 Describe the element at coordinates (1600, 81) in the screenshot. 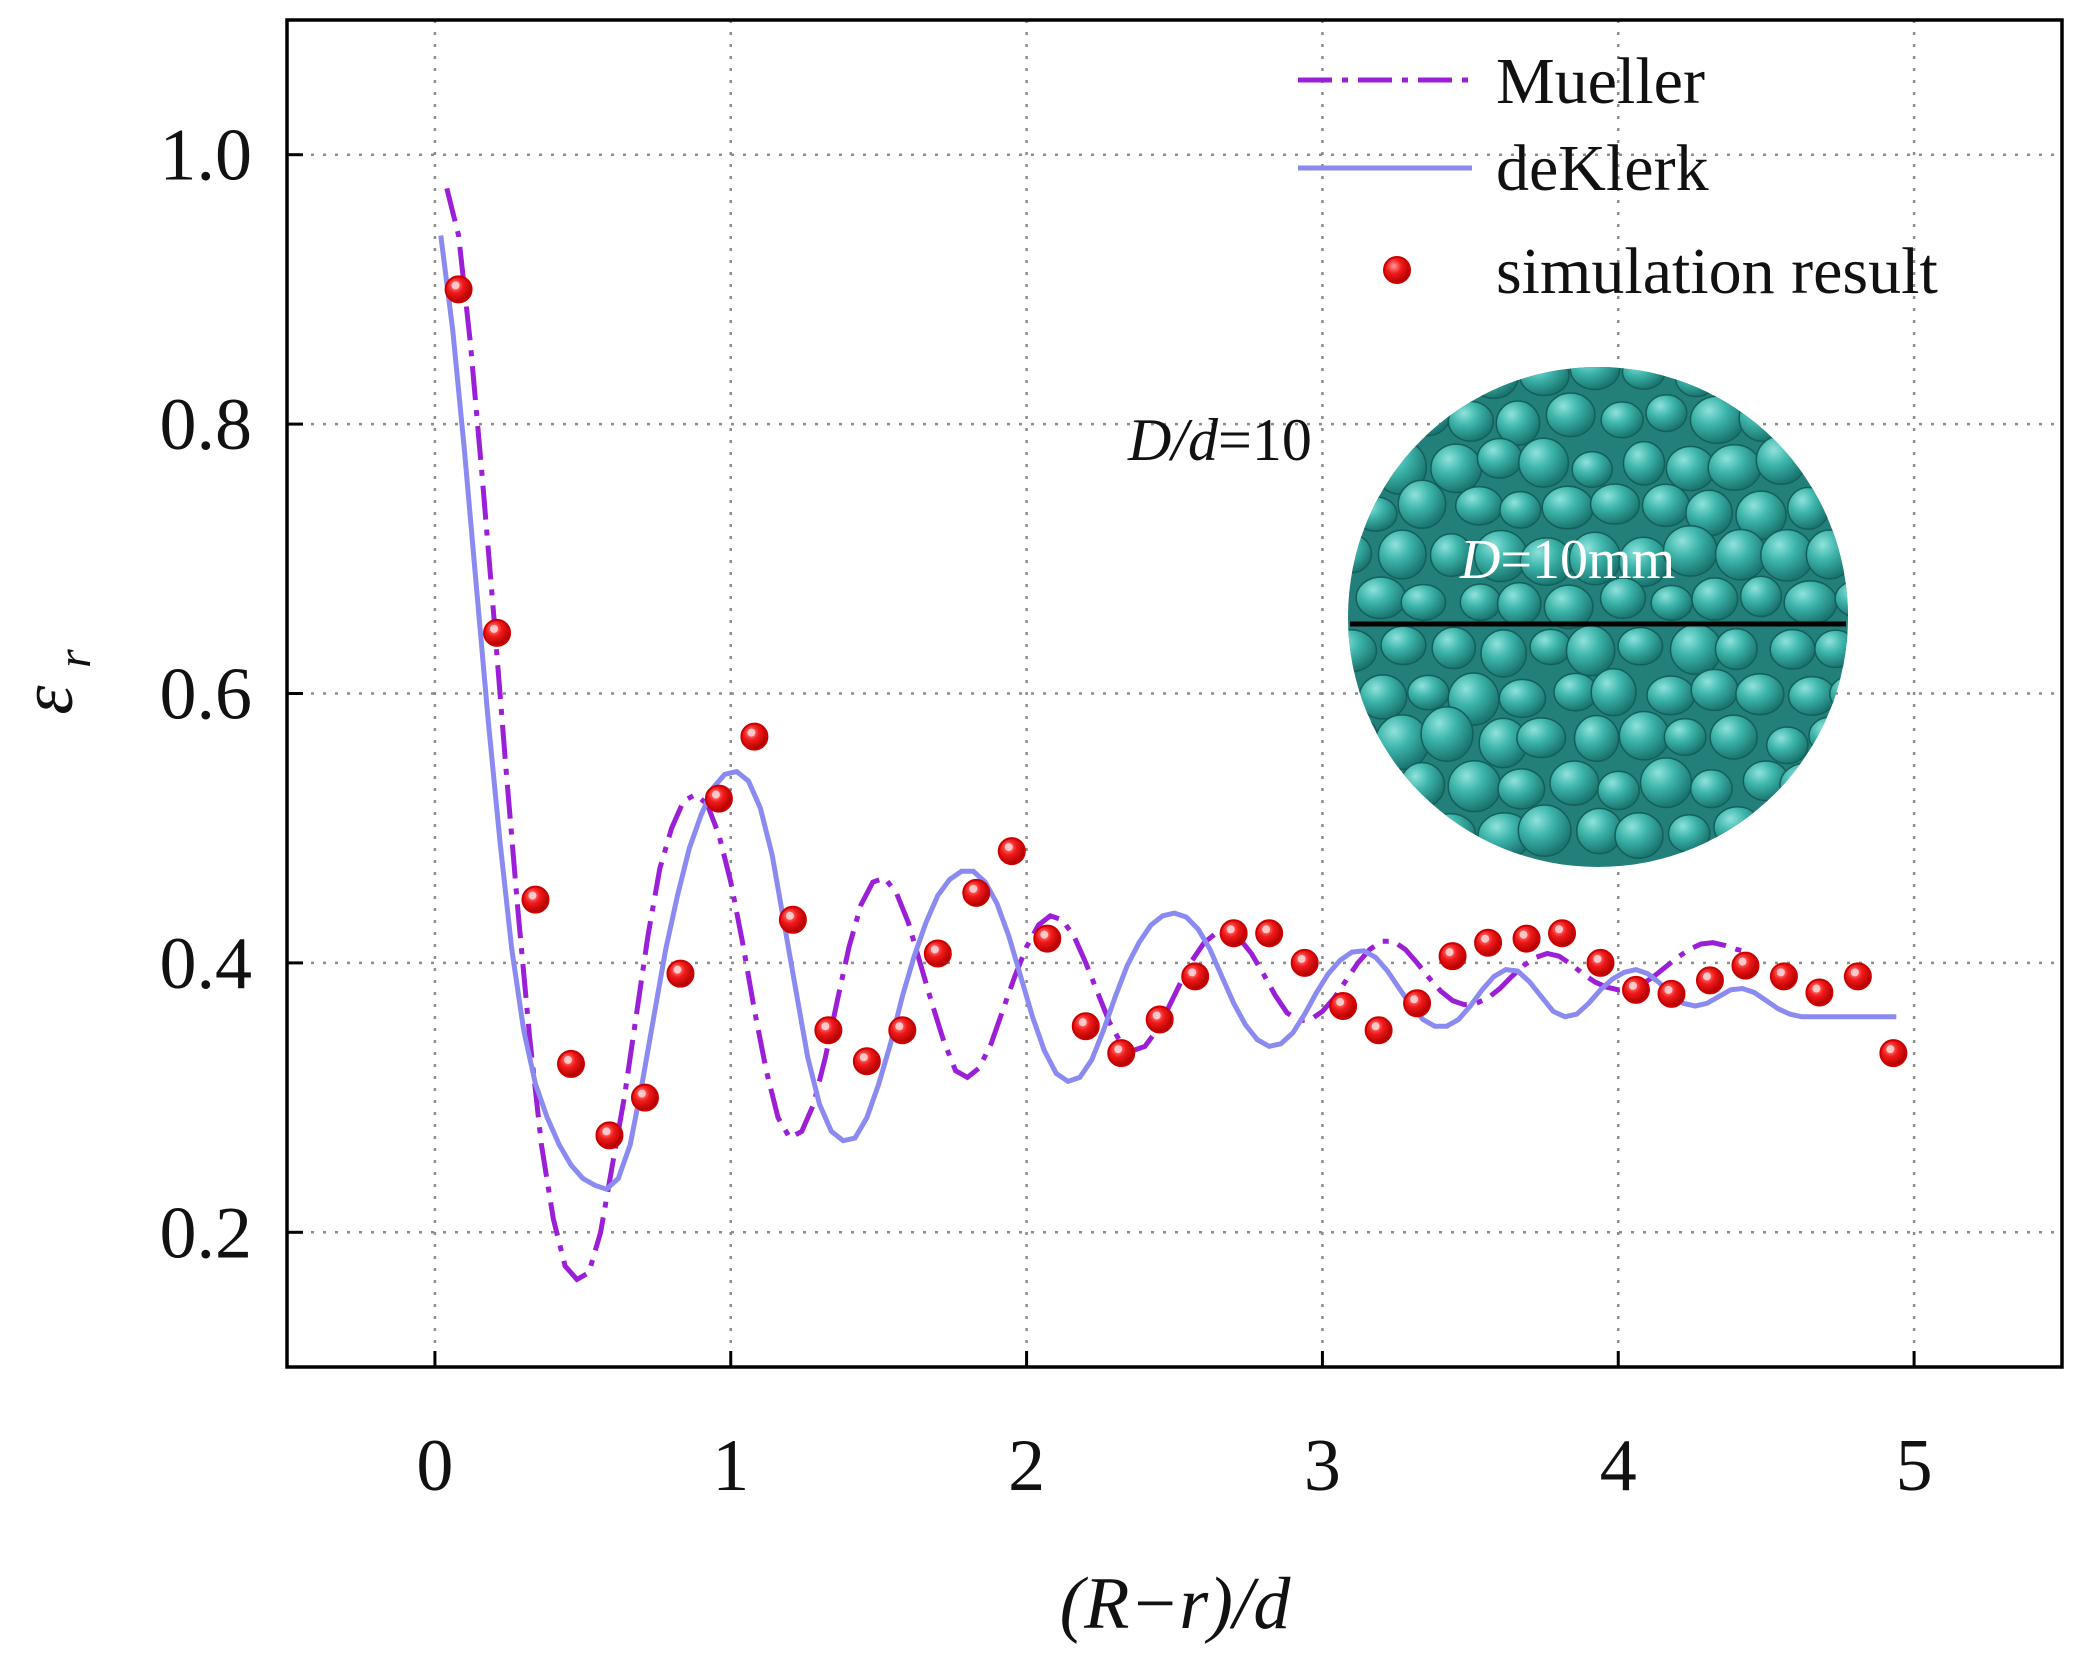

I see `legend-mueller-label: Mueller` at that location.